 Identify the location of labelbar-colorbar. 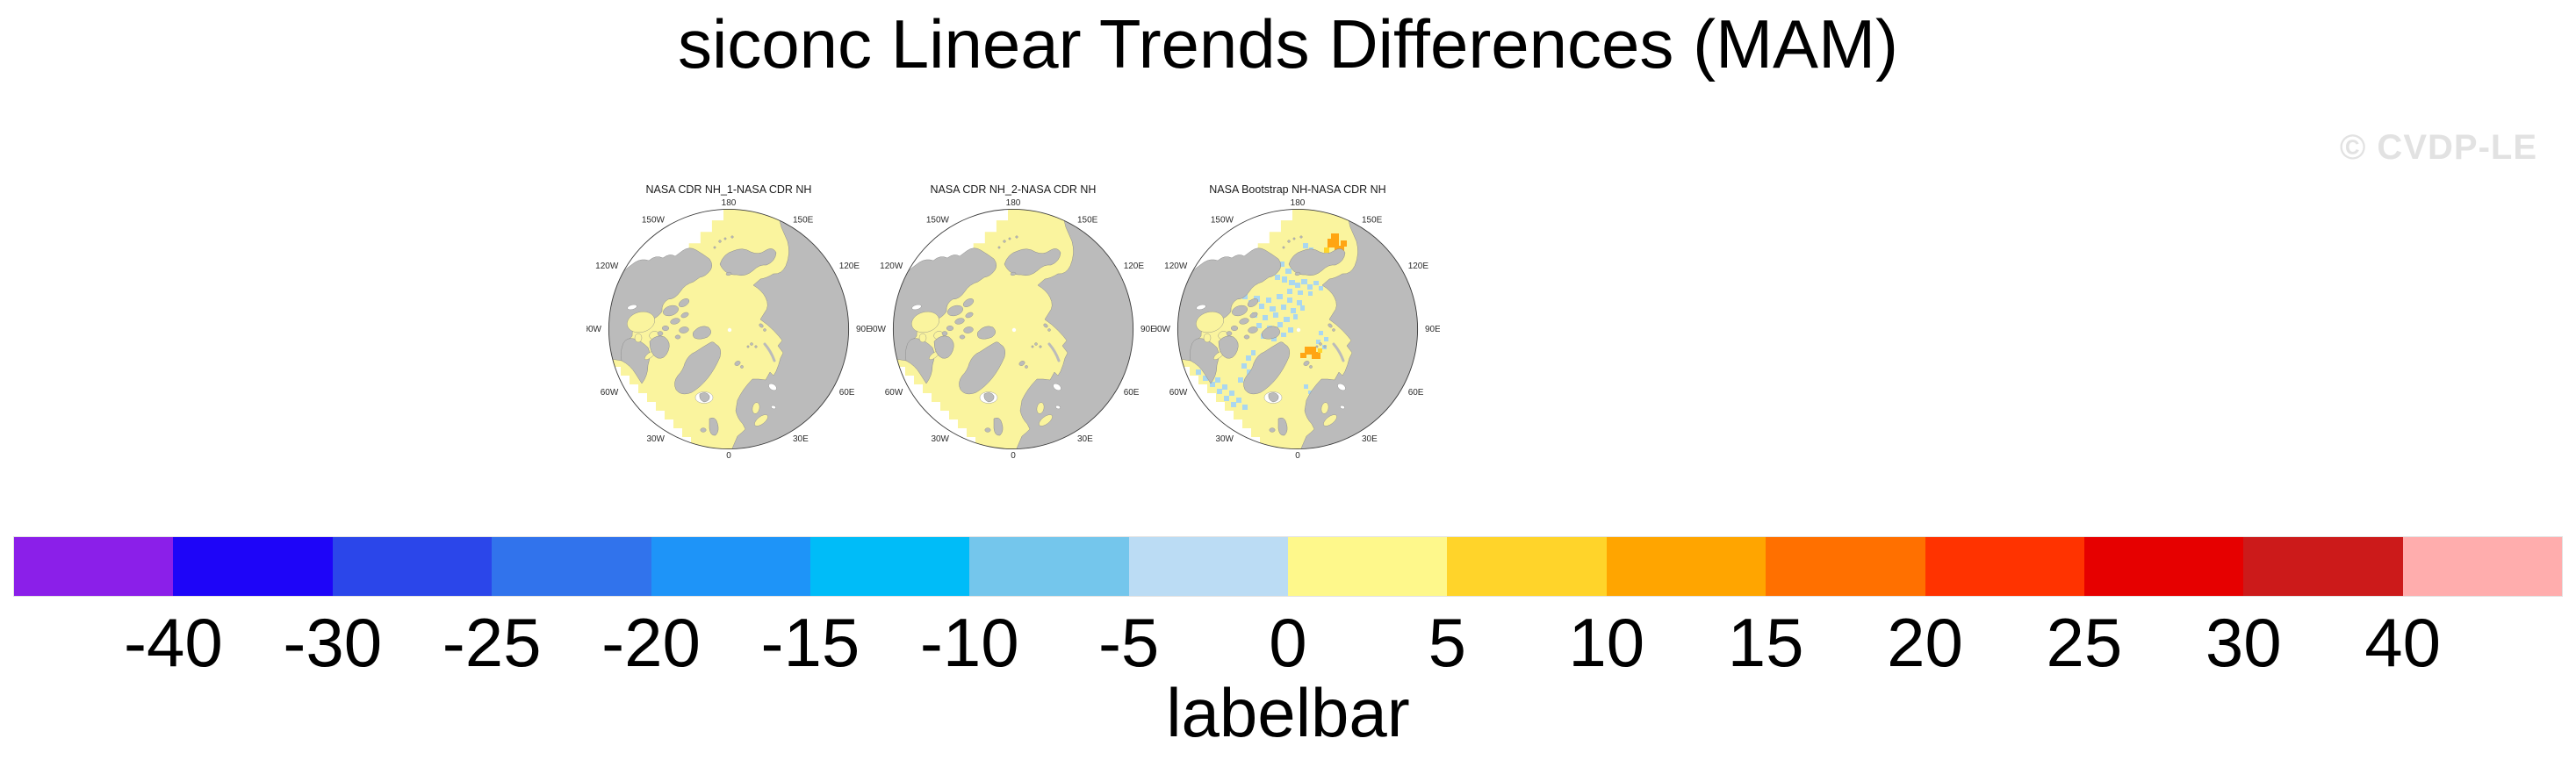
(1288, 566).